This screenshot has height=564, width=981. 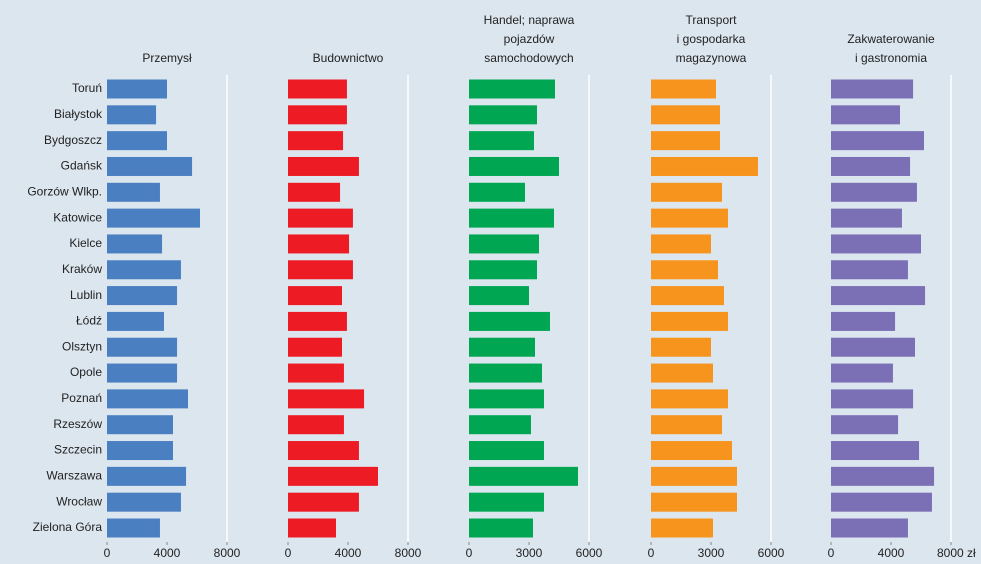 What do you see at coordinates (81, 398) in the screenshot?
I see `category-label: Poznań` at bounding box center [81, 398].